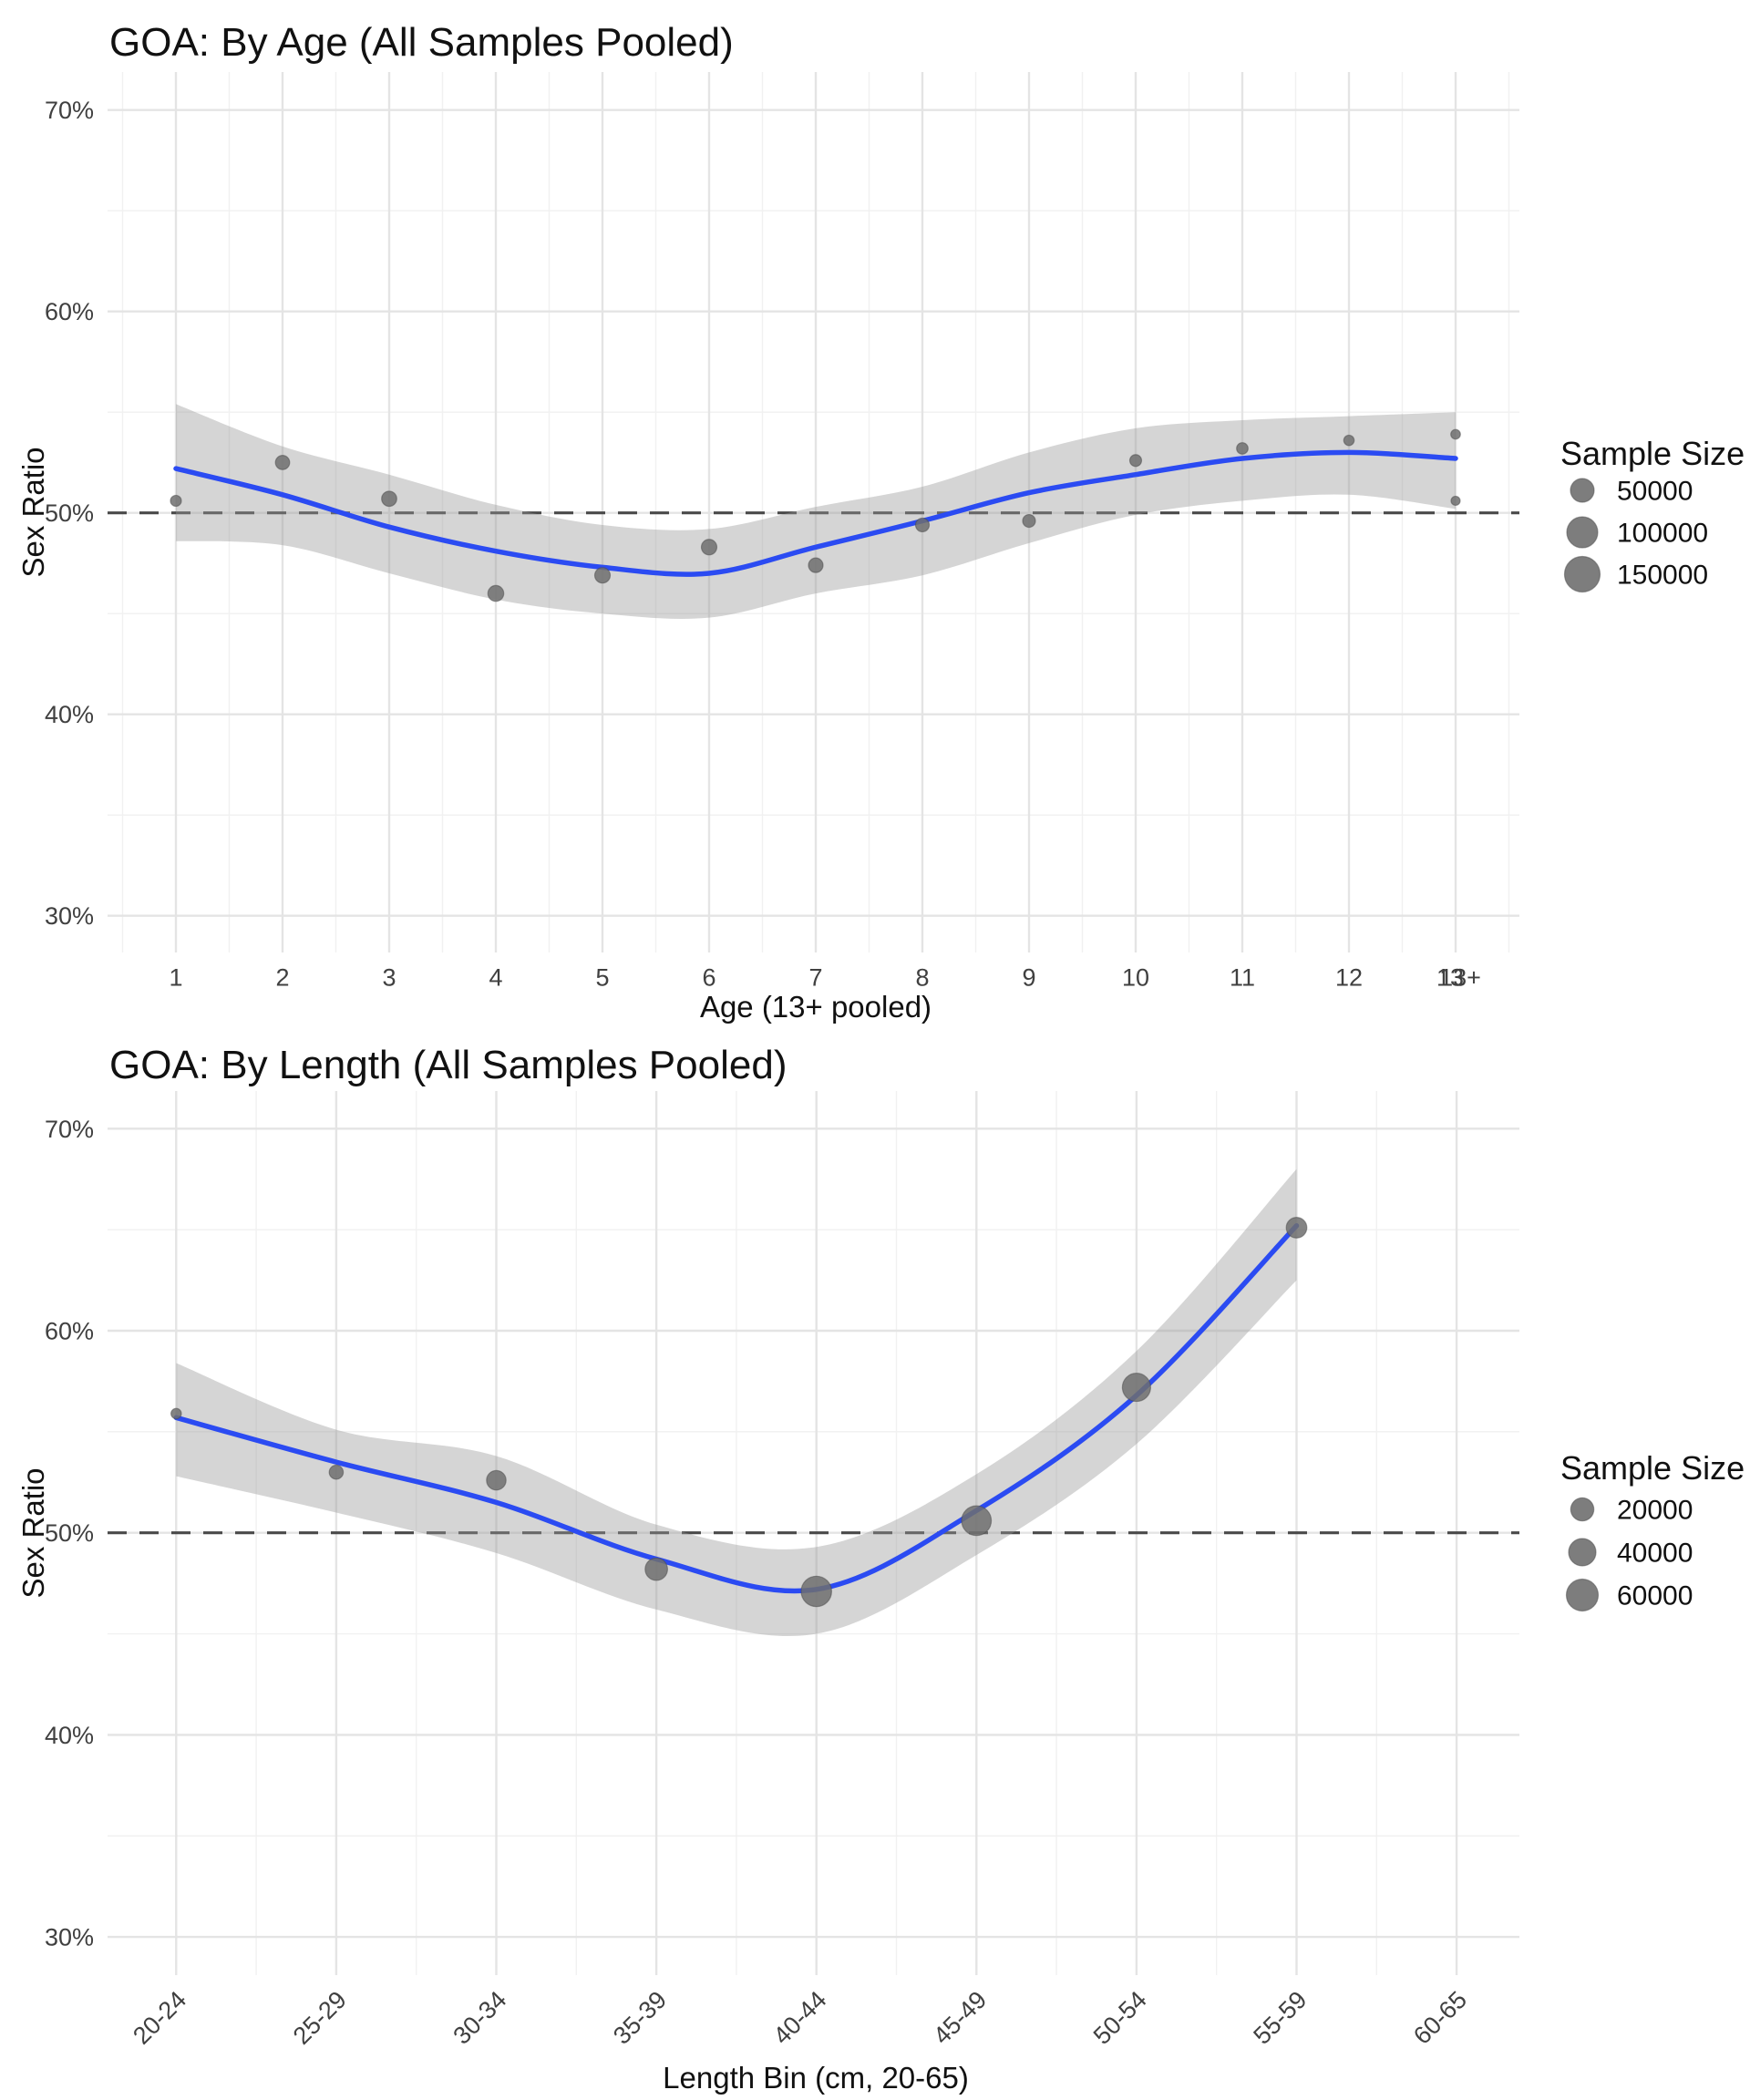 The width and height of the screenshot is (1750, 2100). What do you see at coordinates (389, 977) in the screenshot?
I see `age-xtick-3: 3` at bounding box center [389, 977].